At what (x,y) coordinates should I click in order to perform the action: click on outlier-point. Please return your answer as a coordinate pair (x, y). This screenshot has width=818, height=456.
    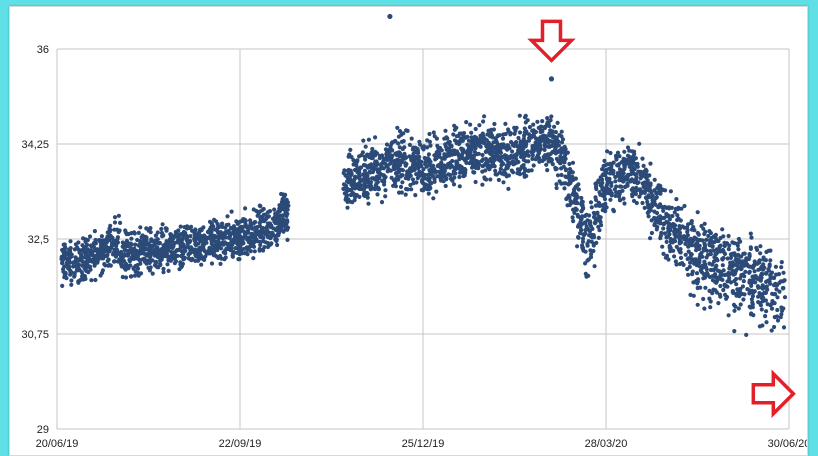
    Looking at the image, I should click on (390, 16).